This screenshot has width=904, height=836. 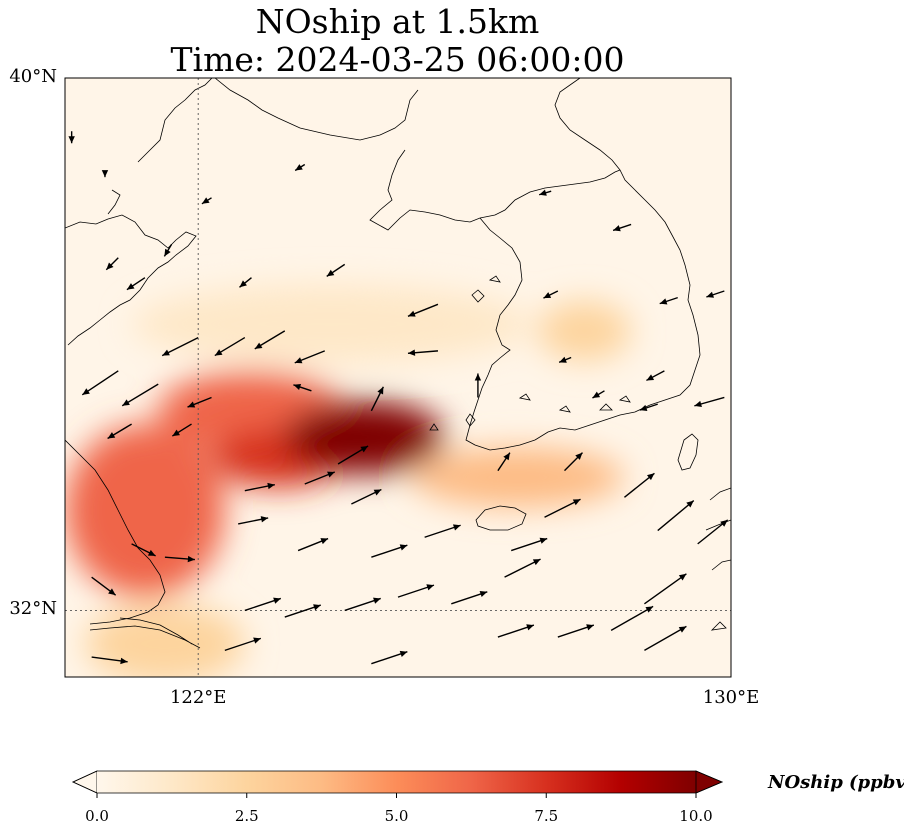 I want to click on colorbar-gradient, so click(x=396, y=782).